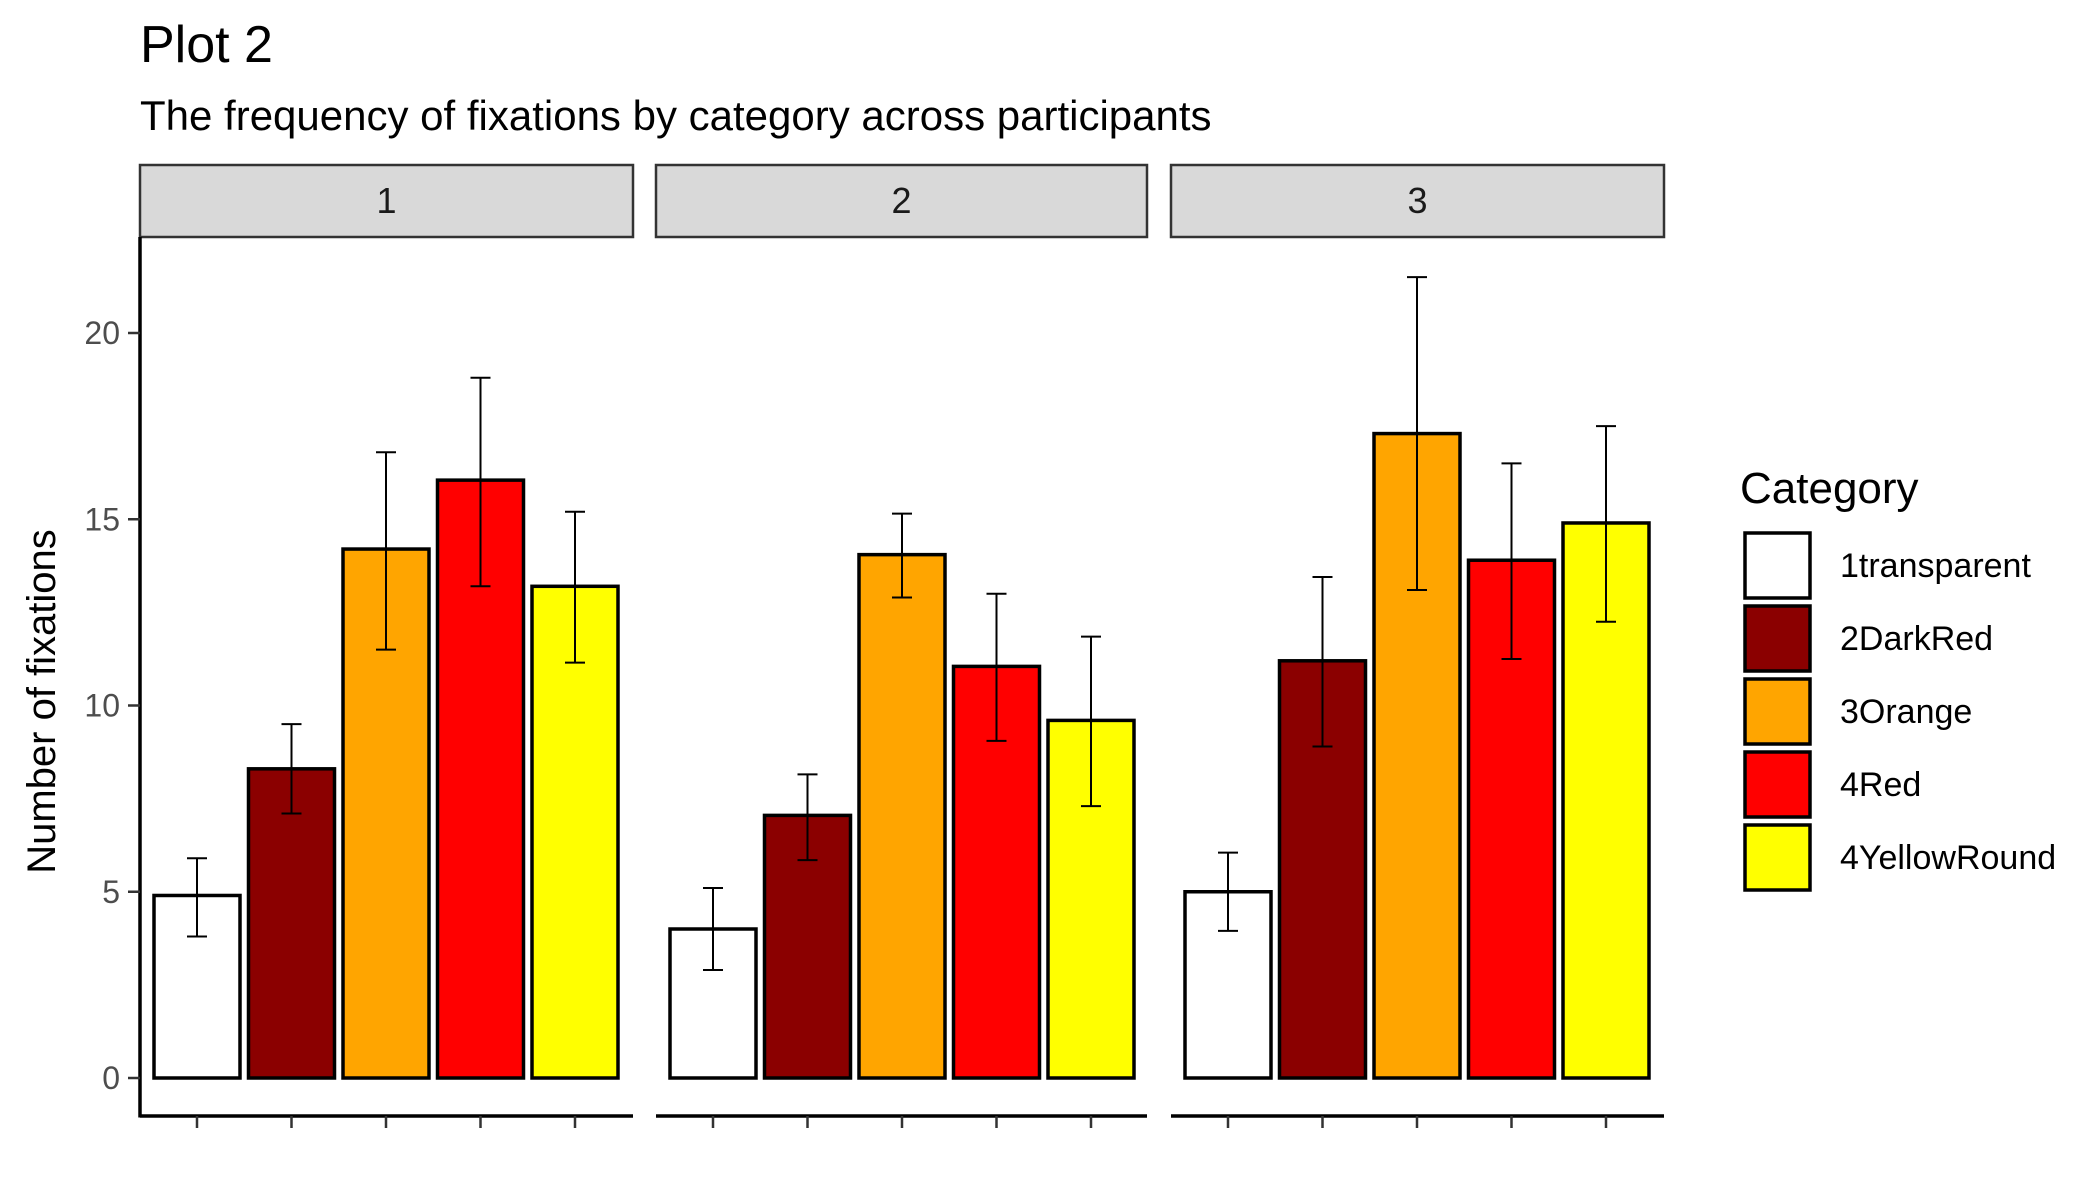  I want to click on legend-title: Category, so click(1829, 488).